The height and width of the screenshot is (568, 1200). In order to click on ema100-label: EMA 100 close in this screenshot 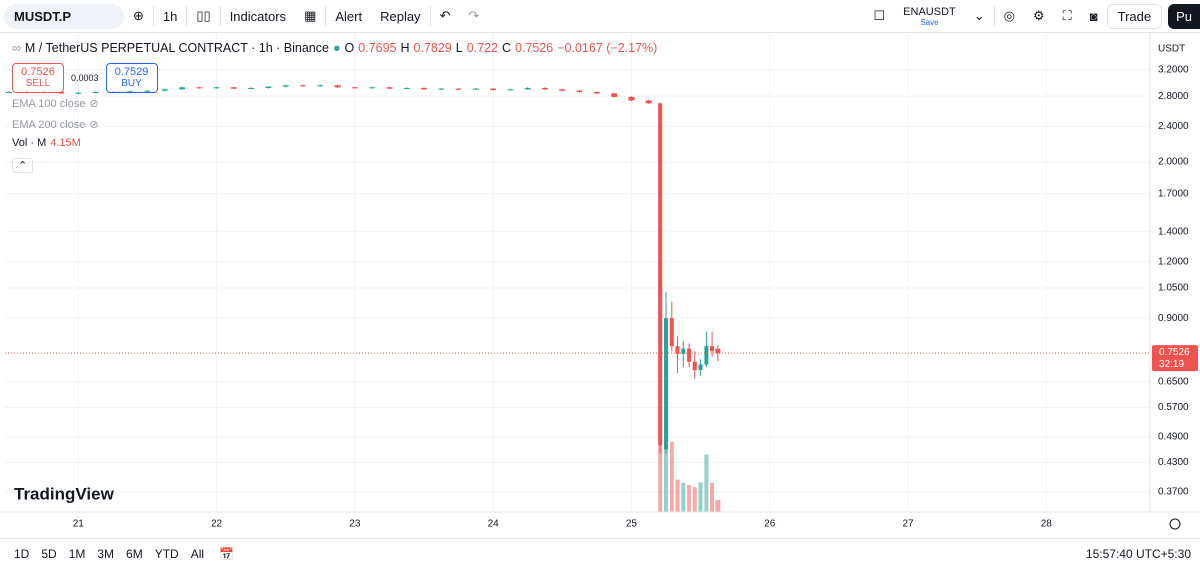, I will do `click(48, 104)`.